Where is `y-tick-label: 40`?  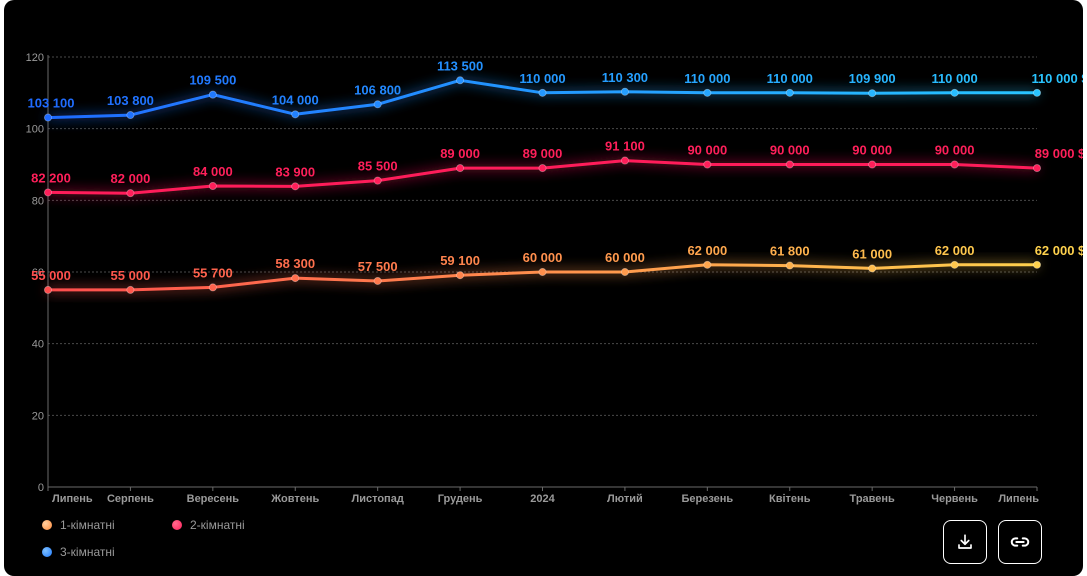
y-tick-label: 40 is located at coordinates (38, 345).